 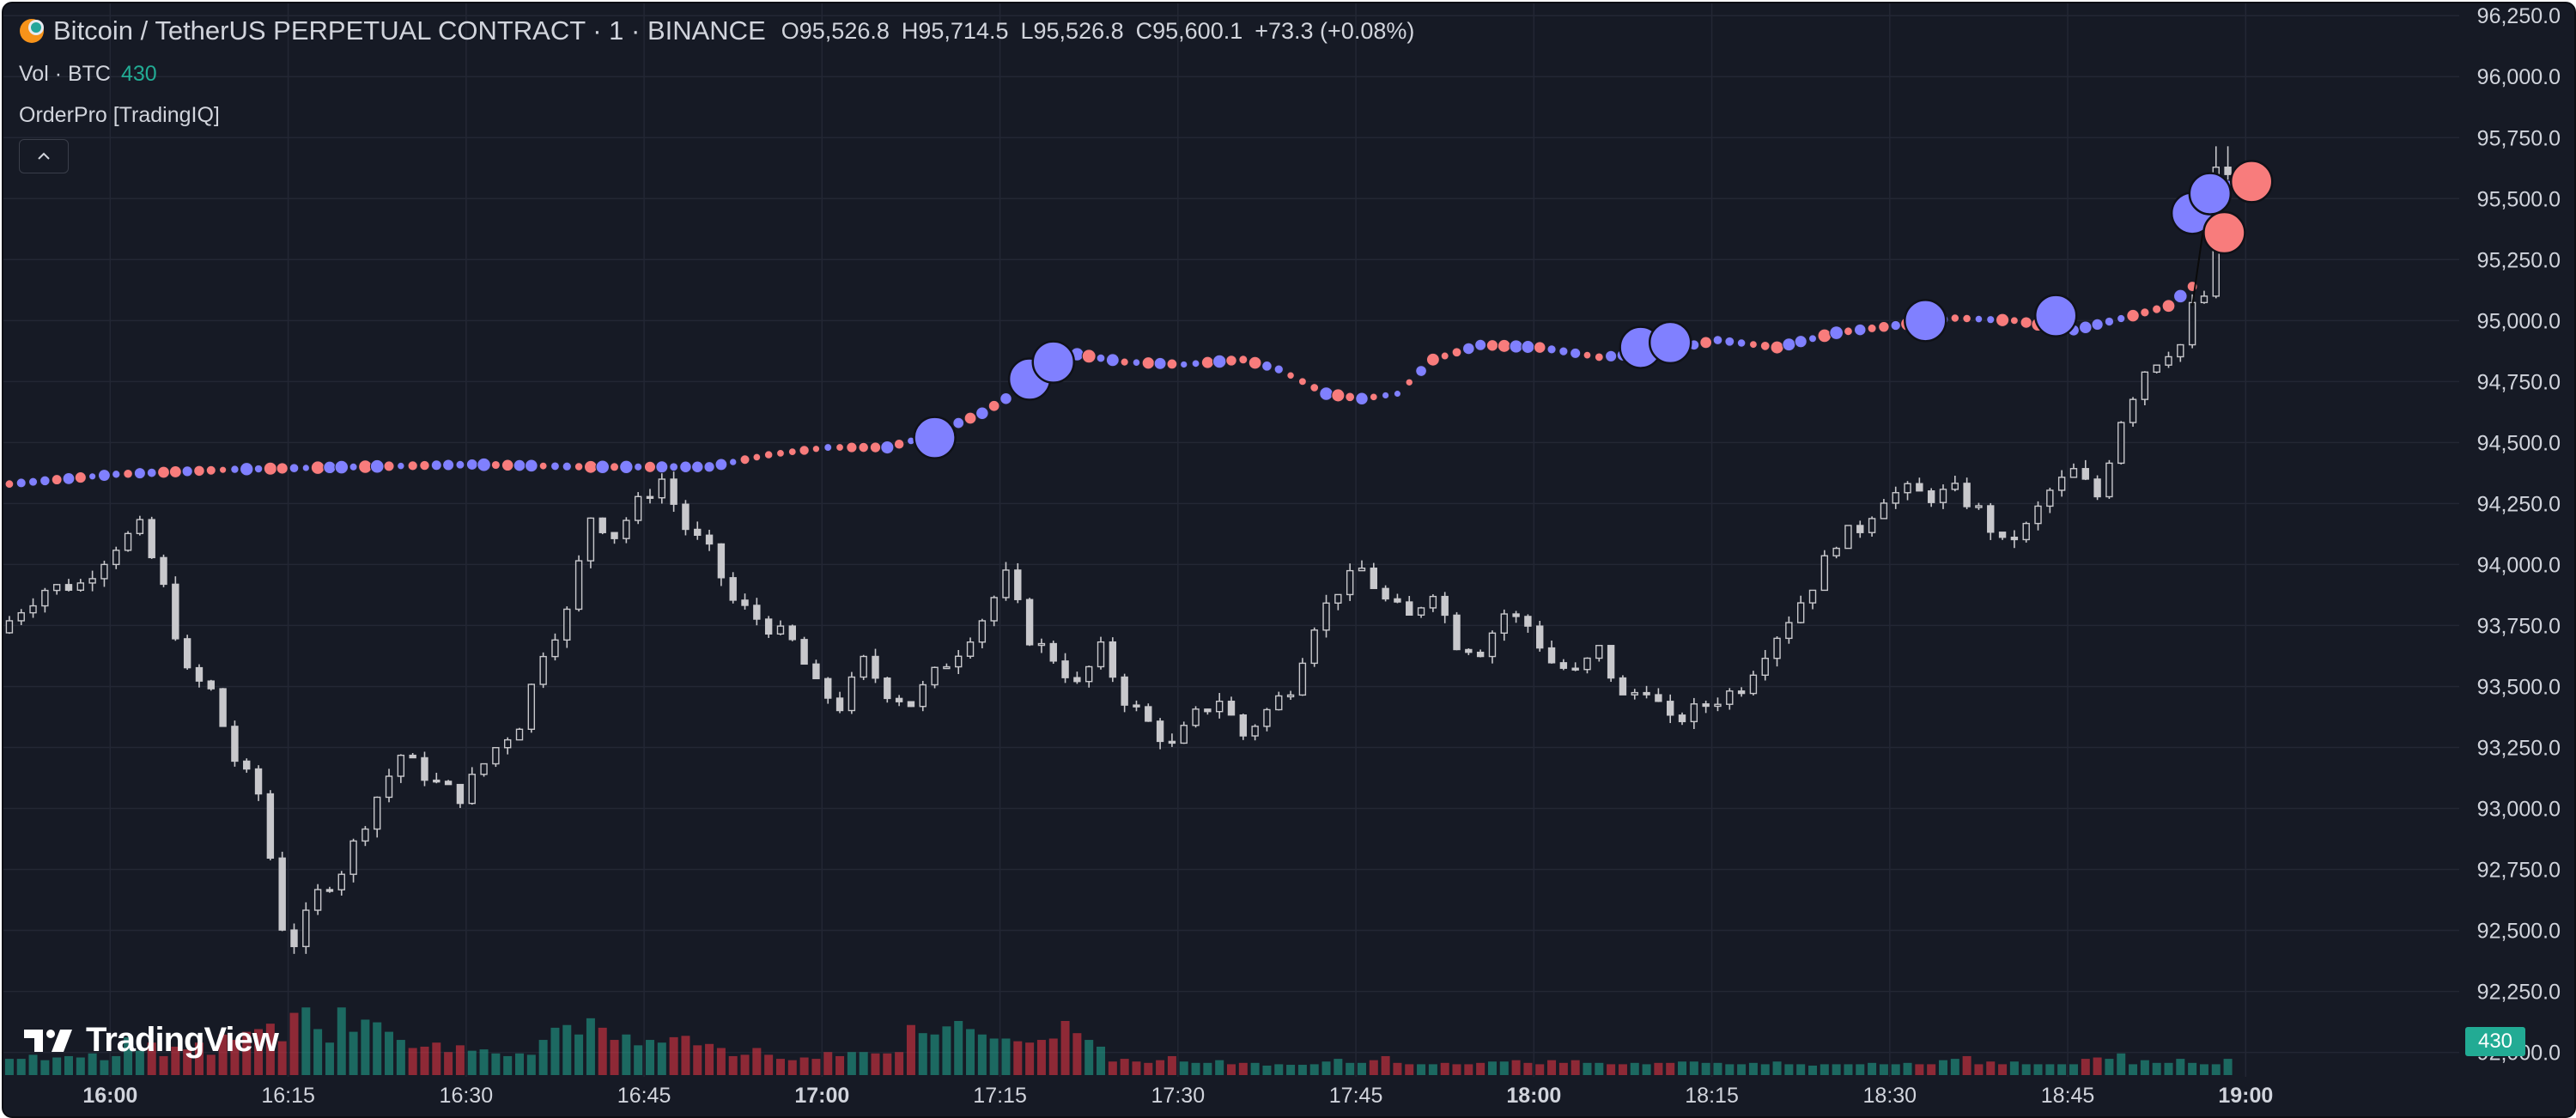 I want to click on price-tick-label: 93,000.0, so click(x=2519, y=810).